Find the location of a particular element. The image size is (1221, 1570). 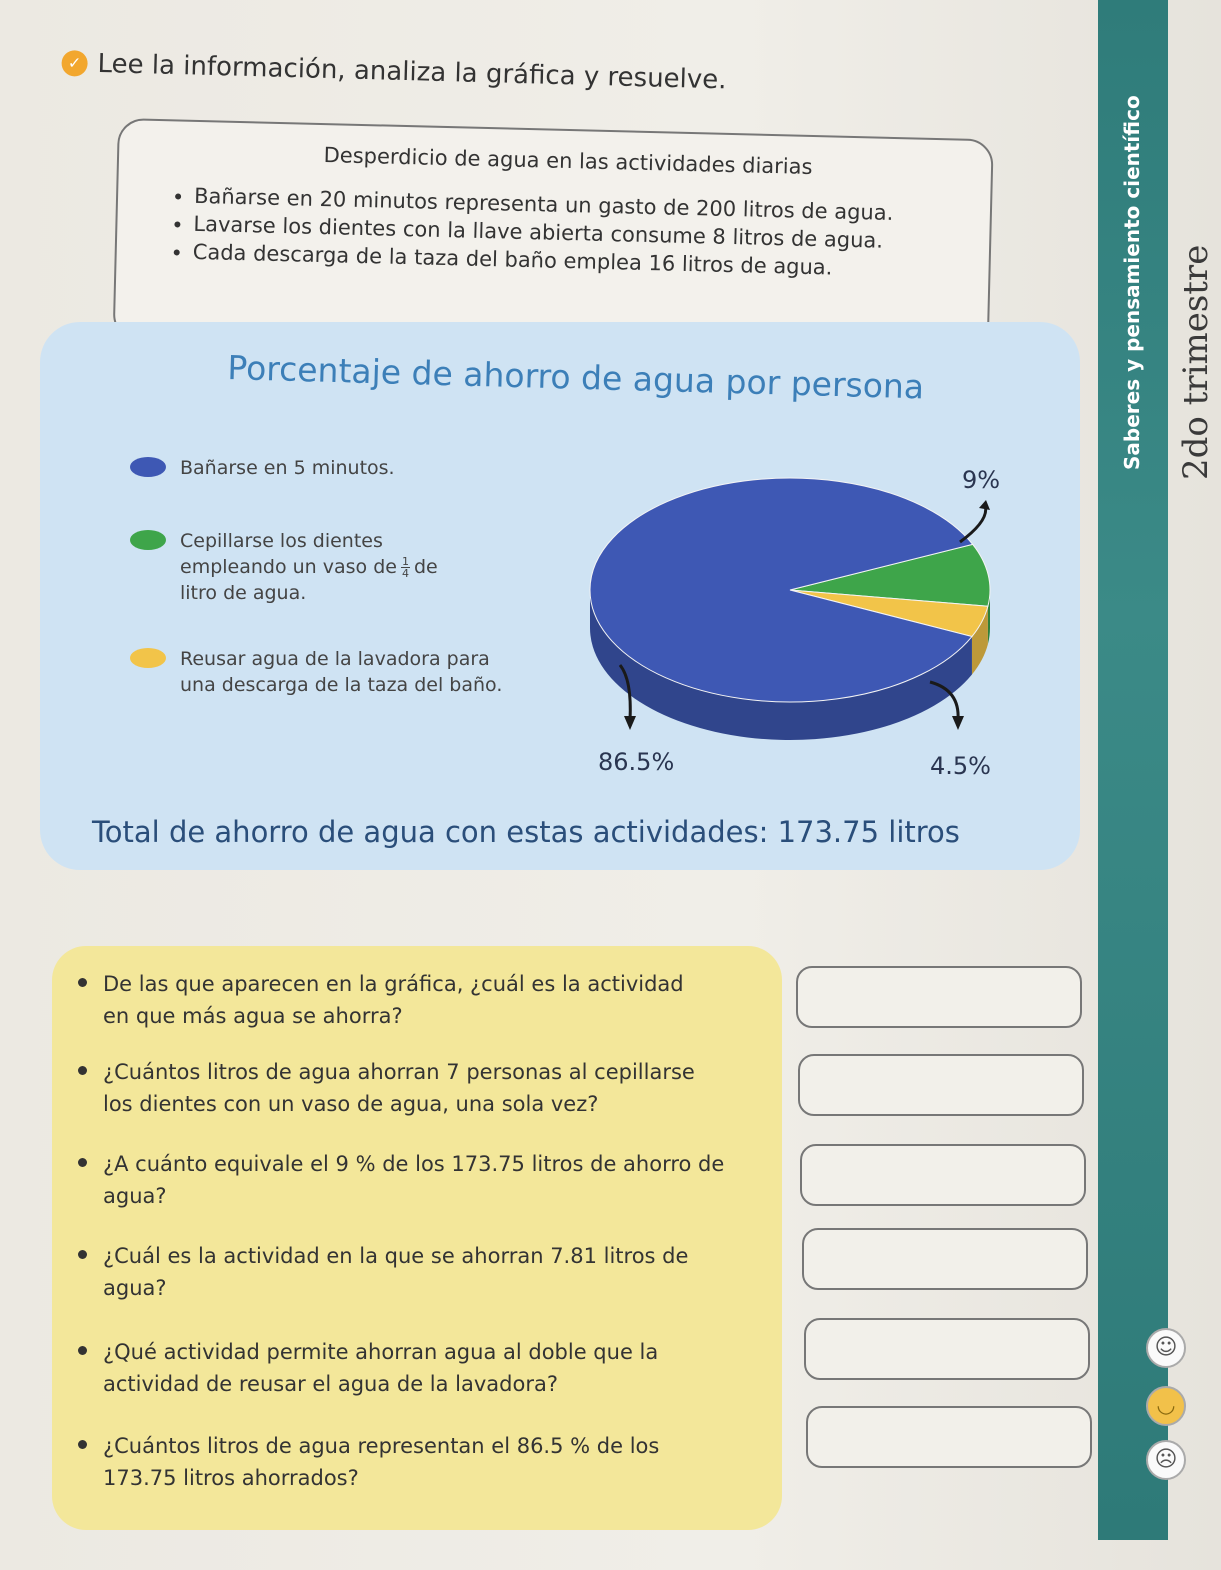

side-label: Saberes y pensamiento científico is located at coordinates (1132, 282).